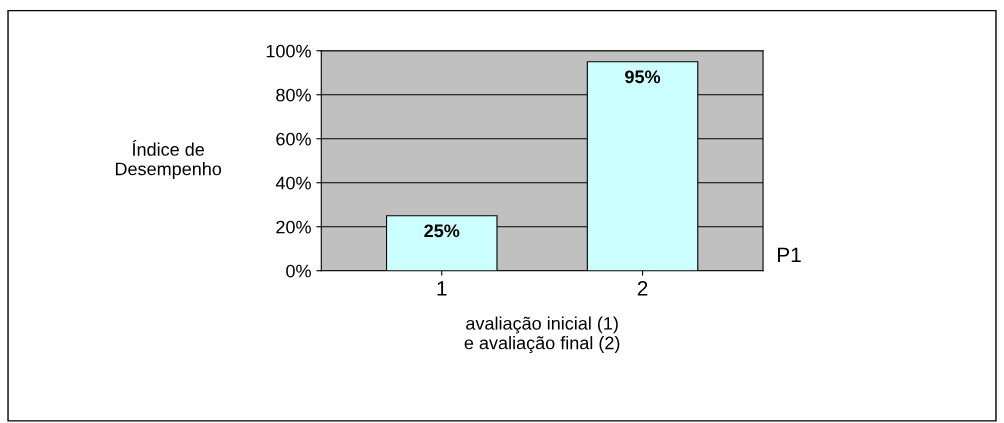 The width and height of the screenshot is (1004, 423). What do you see at coordinates (542, 334) in the screenshot?
I see `x-axis-title: avaliação inicial (1) e avaliação final (2)` at bounding box center [542, 334].